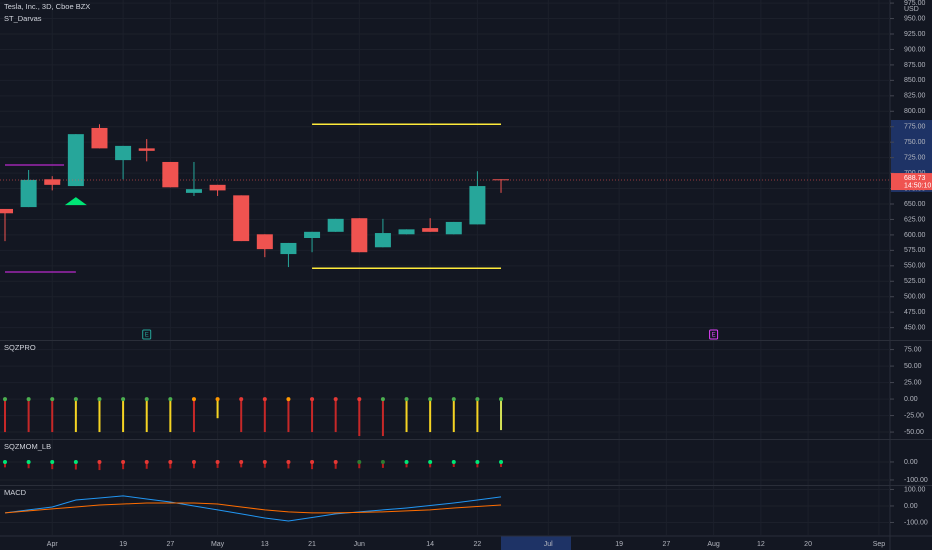  I want to click on x-tick-label: Apr, so click(53, 544).